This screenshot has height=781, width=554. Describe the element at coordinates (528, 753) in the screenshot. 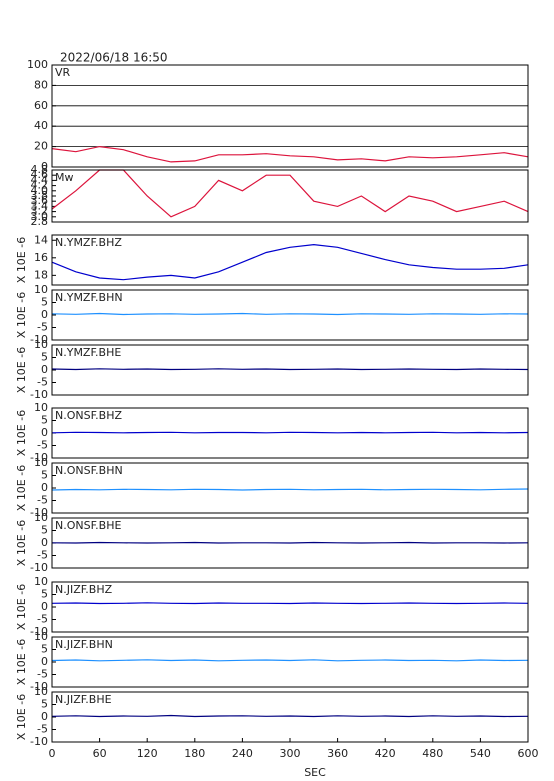

I see `x-tick-label: 600` at that location.